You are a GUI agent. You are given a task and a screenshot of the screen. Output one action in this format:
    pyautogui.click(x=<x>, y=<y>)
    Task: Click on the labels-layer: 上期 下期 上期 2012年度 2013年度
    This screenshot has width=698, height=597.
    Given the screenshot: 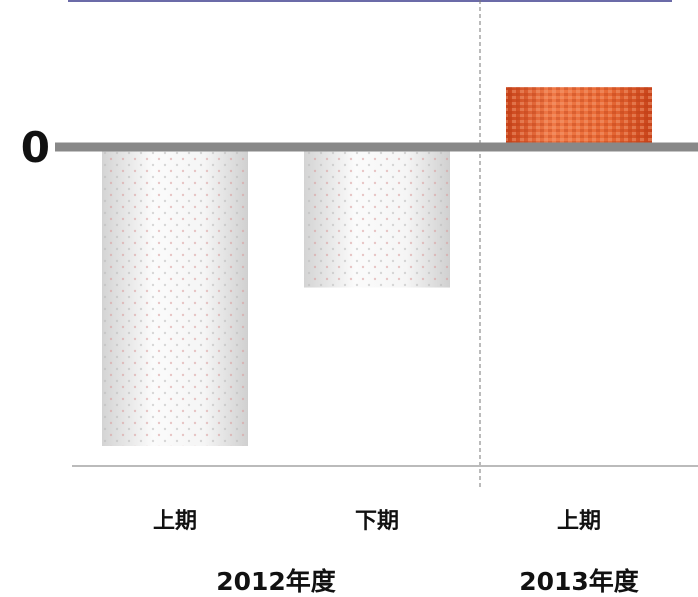 What is the action you would take?
    pyautogui.click(x=396, y=552)
    